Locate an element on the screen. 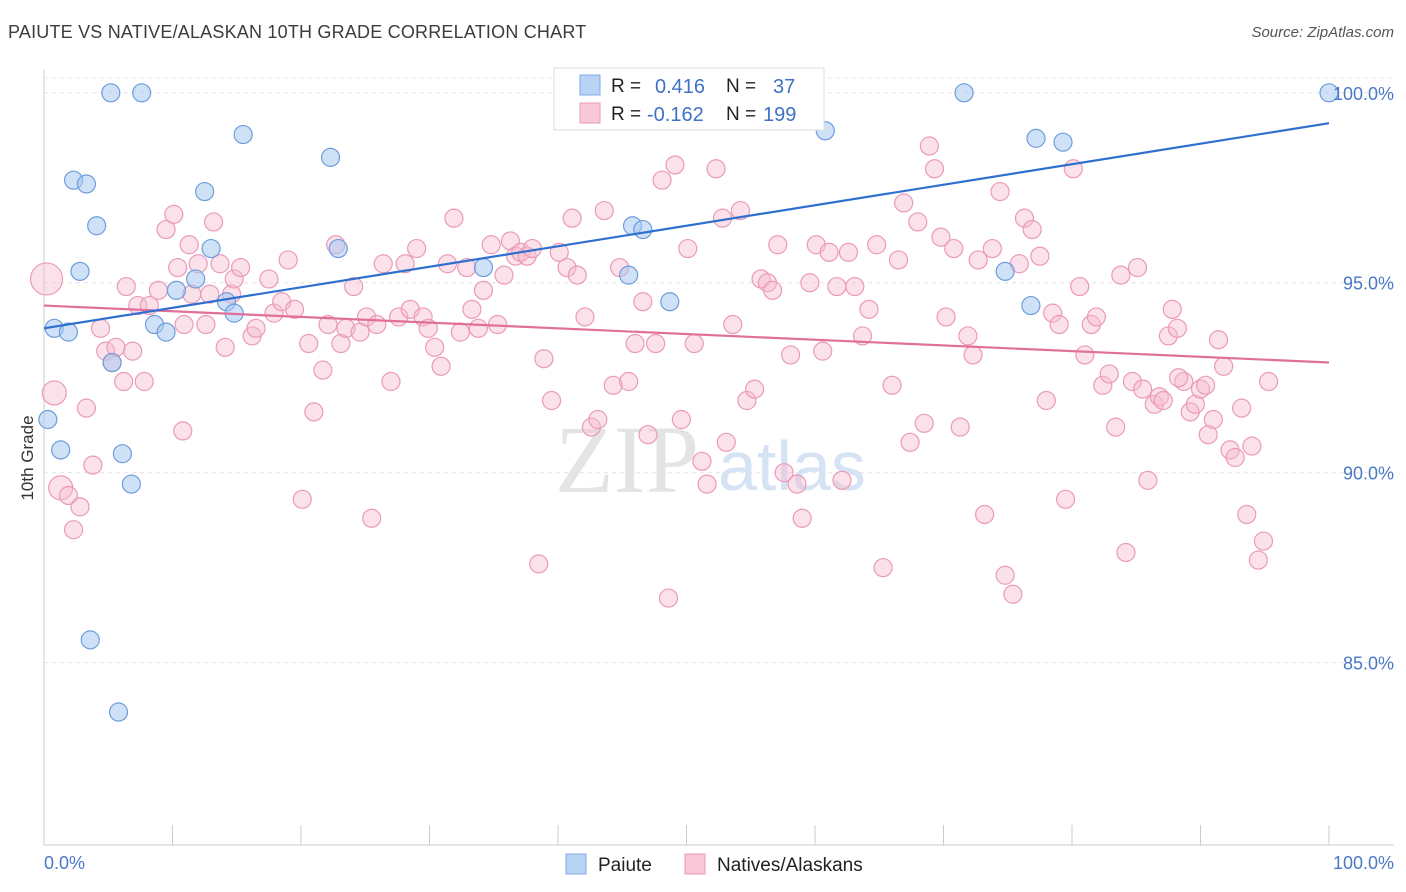 This screenshot has width=1406, height=892. legend-r-value-2: -0.162 is located at coordinates (675, 115).